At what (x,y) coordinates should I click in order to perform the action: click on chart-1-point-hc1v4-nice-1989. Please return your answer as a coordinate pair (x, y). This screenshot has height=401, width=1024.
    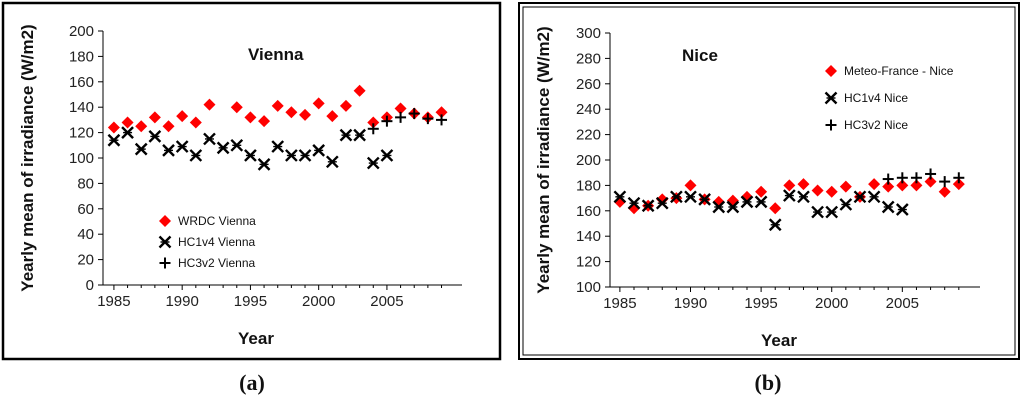
    Looking at the image, I should click on (676, 197).